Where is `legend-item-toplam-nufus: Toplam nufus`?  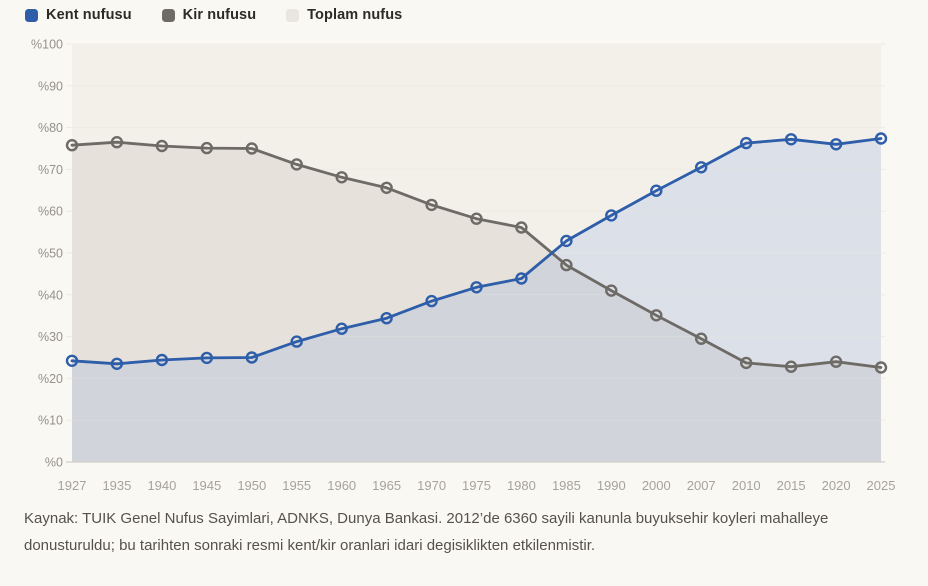 legend-item-toplam-nufus: Toplam nufus is located at coordinates (344, 15).